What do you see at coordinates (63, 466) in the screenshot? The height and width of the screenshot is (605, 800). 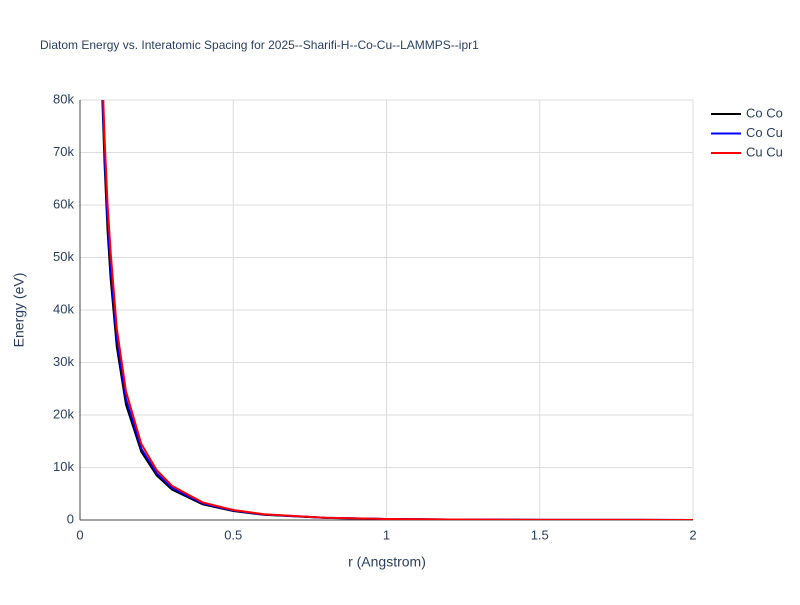 I see `y-tick-label: 10k` at bounding box center [63, 466].